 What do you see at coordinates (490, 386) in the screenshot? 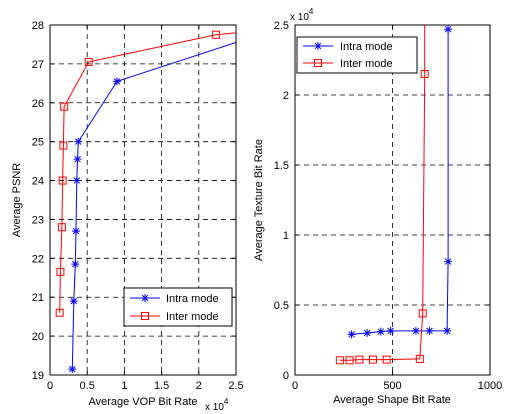
I see `x-tick-label: 1000` at bounding box center [490, 386].